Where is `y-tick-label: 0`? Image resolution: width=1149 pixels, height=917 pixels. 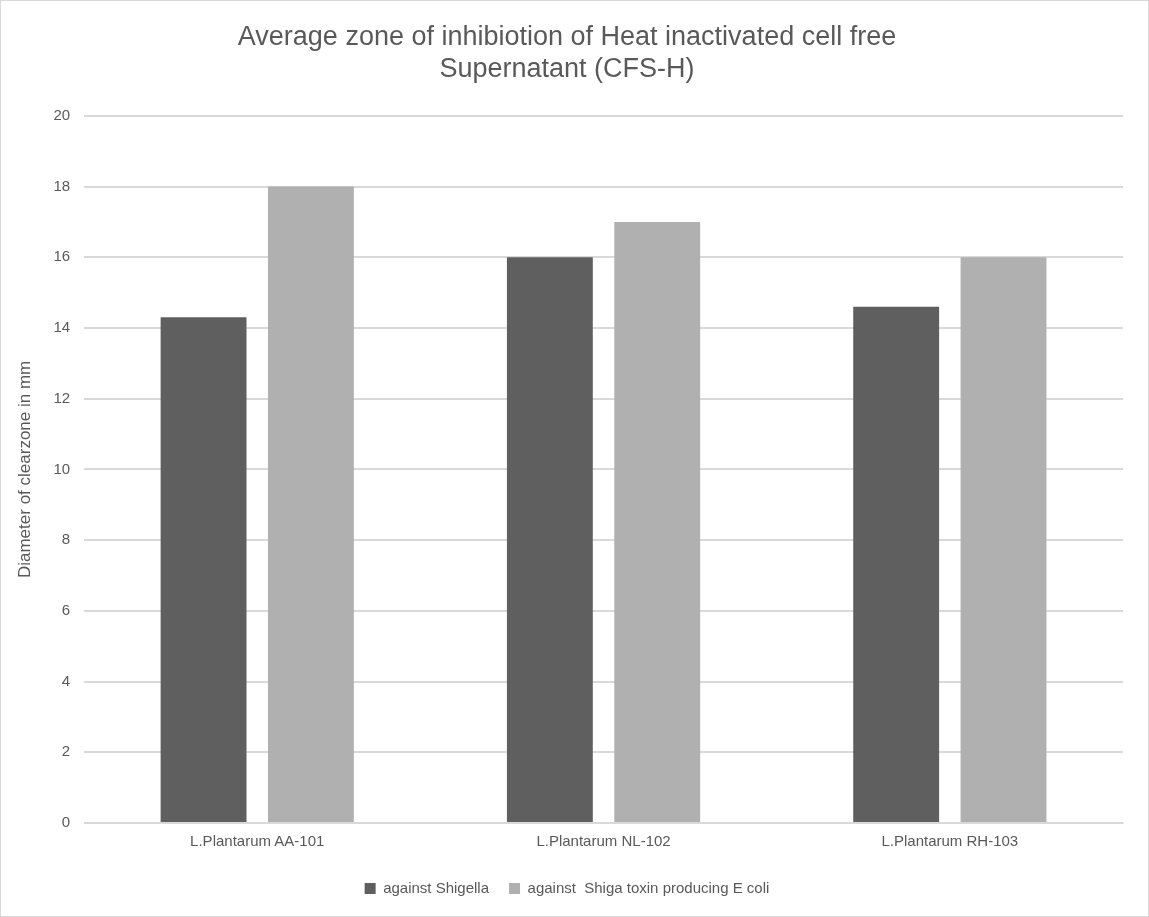 y-tick-label: 0 is located at coordinates (66, 822).